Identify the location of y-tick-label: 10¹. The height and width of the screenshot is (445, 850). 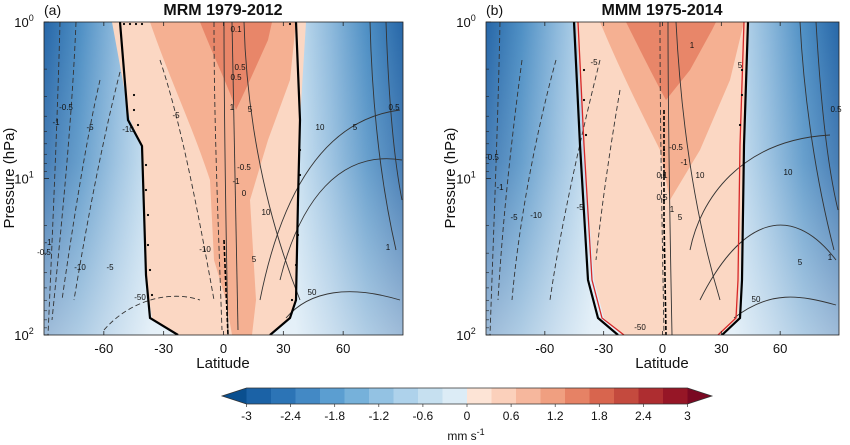
(23, 178).